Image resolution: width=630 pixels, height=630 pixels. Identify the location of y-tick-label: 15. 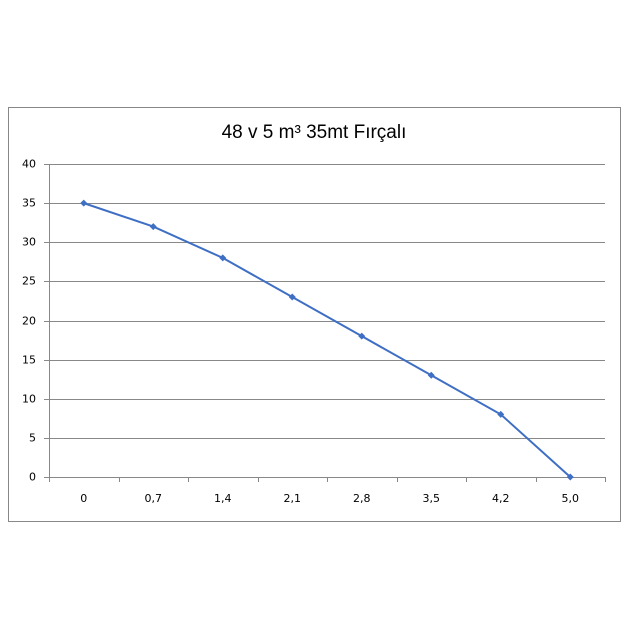
(29, 360).